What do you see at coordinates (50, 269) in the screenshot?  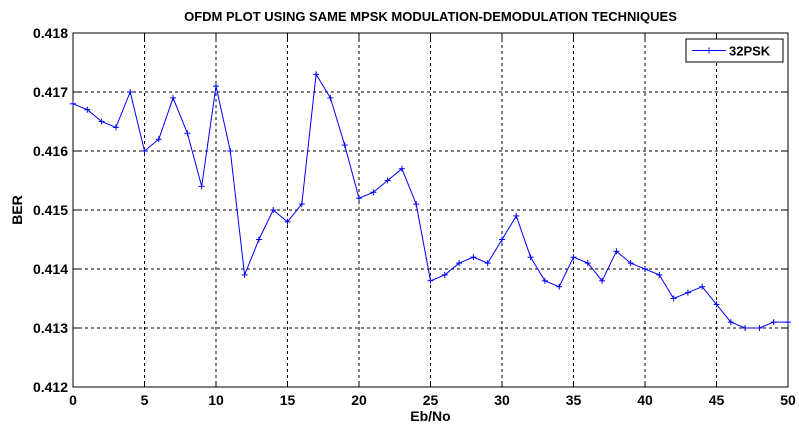 I see `y-tick-label: 0.414` at bounding box center [50, 269].